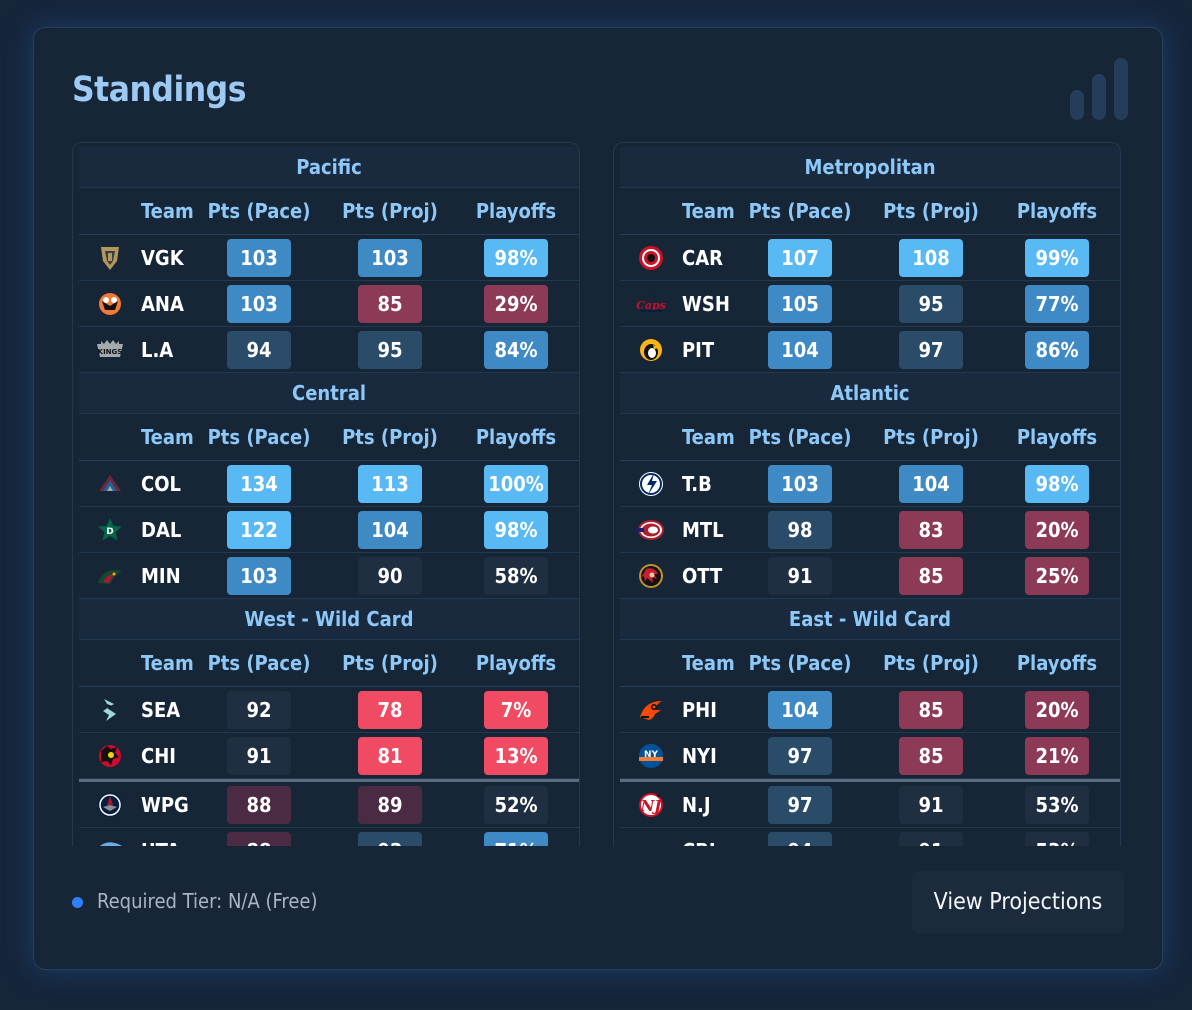 The width and height of the screenshot is (1192, 1010). What do you see at coordinates (329, 258) in the screenshot?
I see `team-row: VGK 103 103 98%` at bounding box center [329, 258].